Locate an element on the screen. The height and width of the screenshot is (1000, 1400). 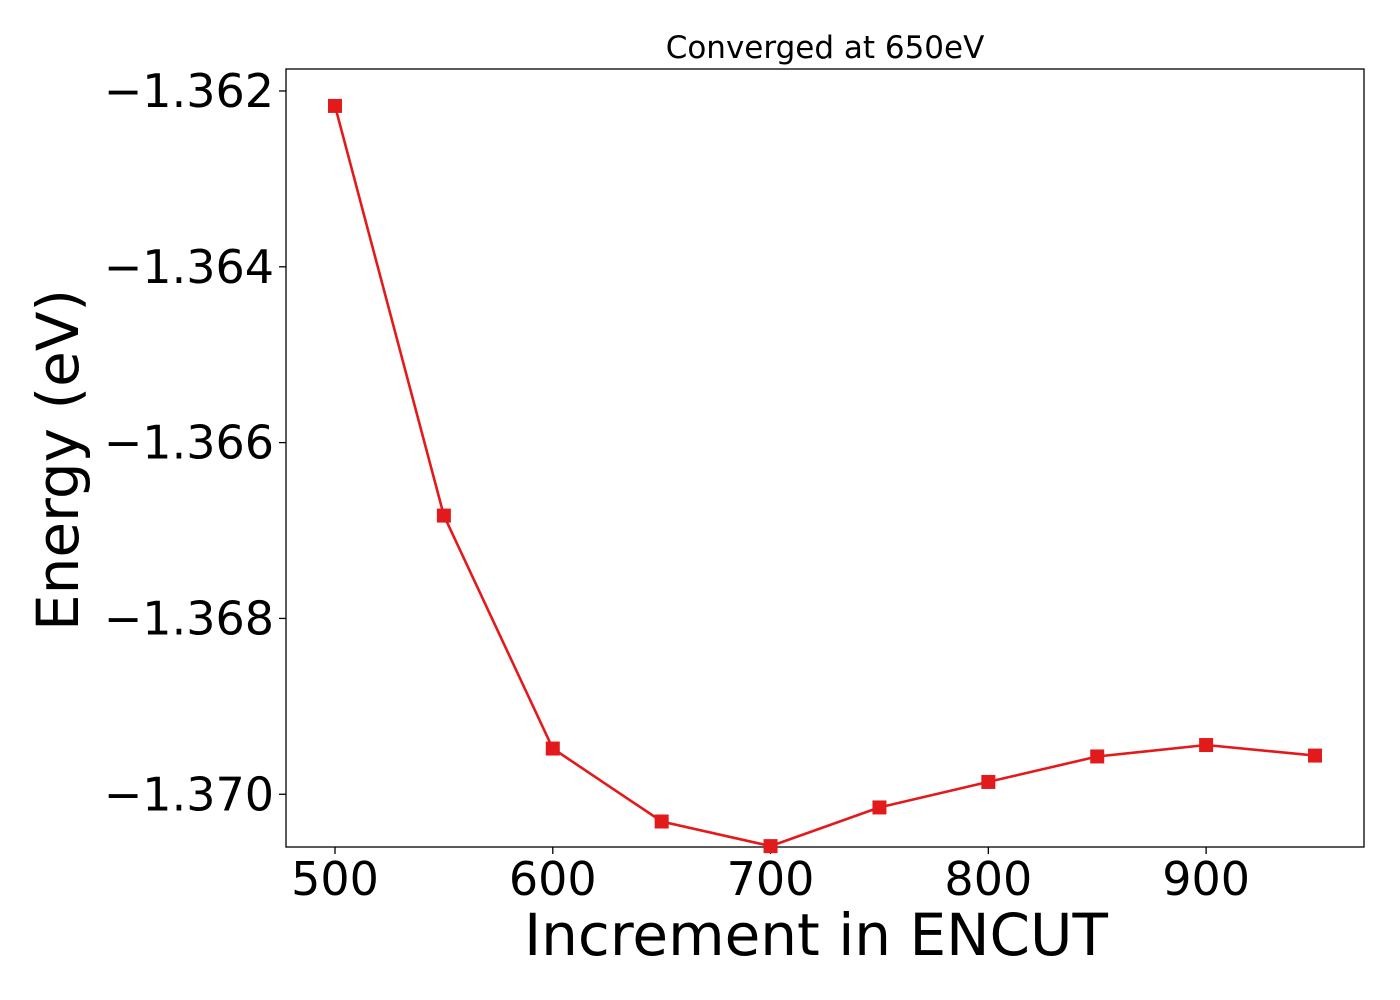
y-axis-label: Energy (eV) is located at coordinates (58, 460).